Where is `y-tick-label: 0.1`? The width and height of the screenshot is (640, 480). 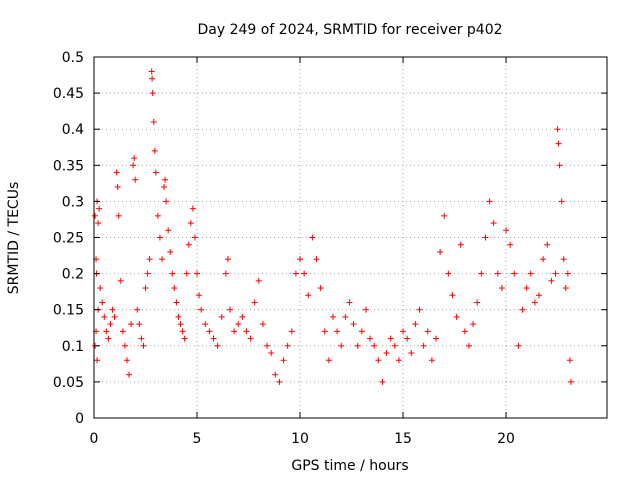 y-tick-label: 0.1 is located at coordinates (73, 347).